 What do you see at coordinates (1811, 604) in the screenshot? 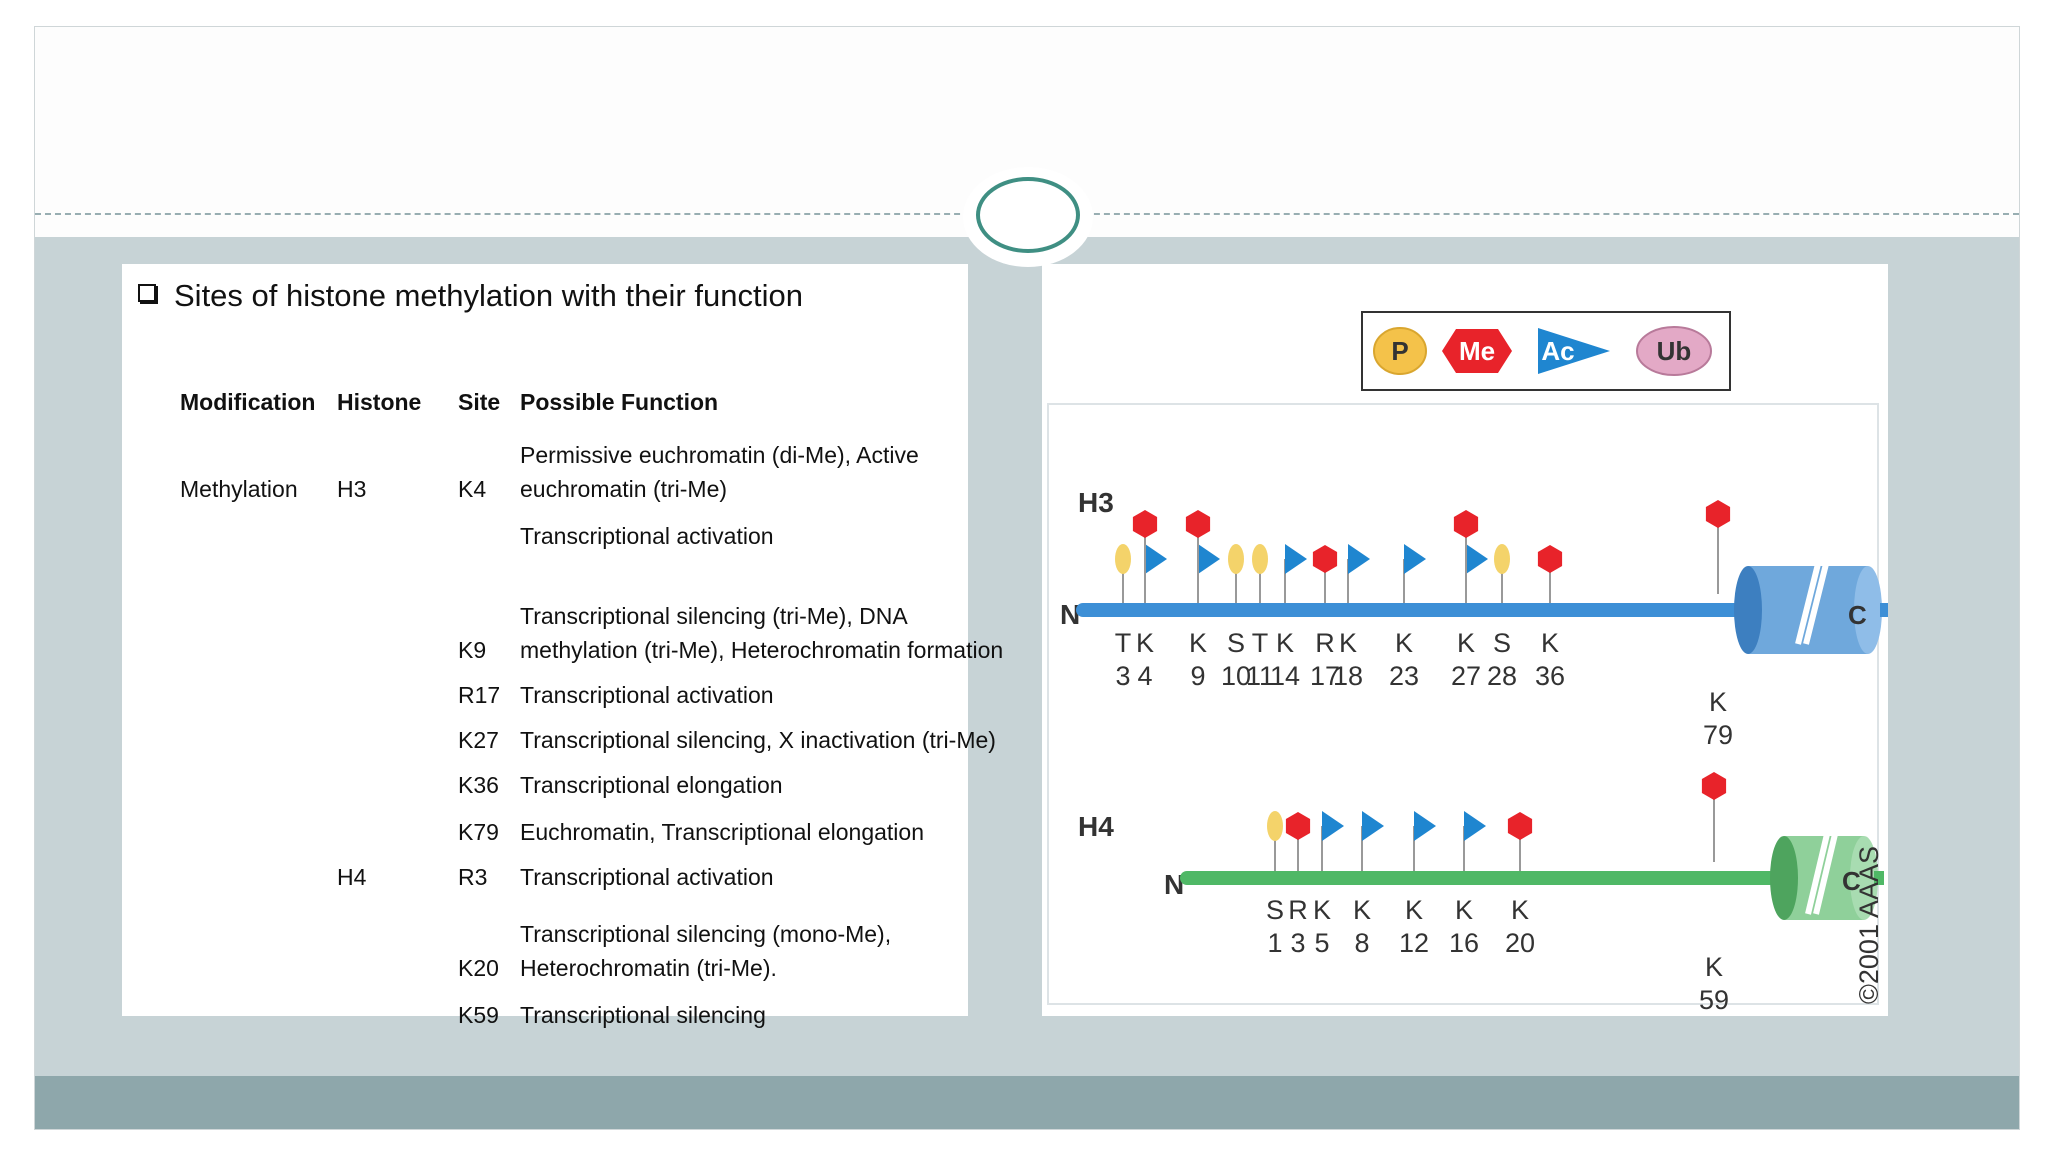
I see `h3-core` at bounding box center [1811, 604].